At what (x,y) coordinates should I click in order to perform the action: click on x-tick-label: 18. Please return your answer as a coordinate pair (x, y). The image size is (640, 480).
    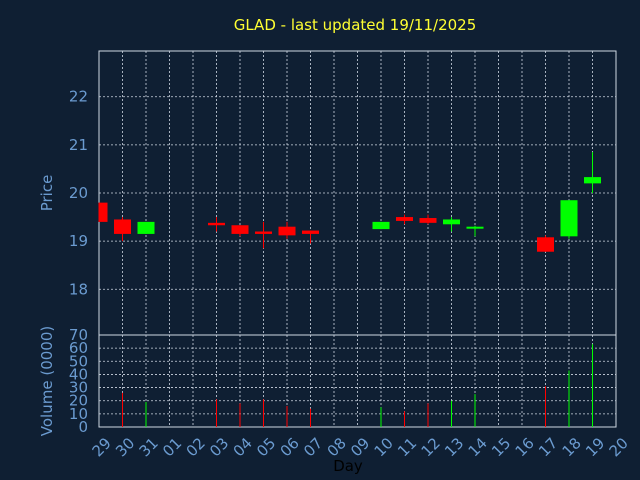
    Looking at the image, I should click on (572, 447).